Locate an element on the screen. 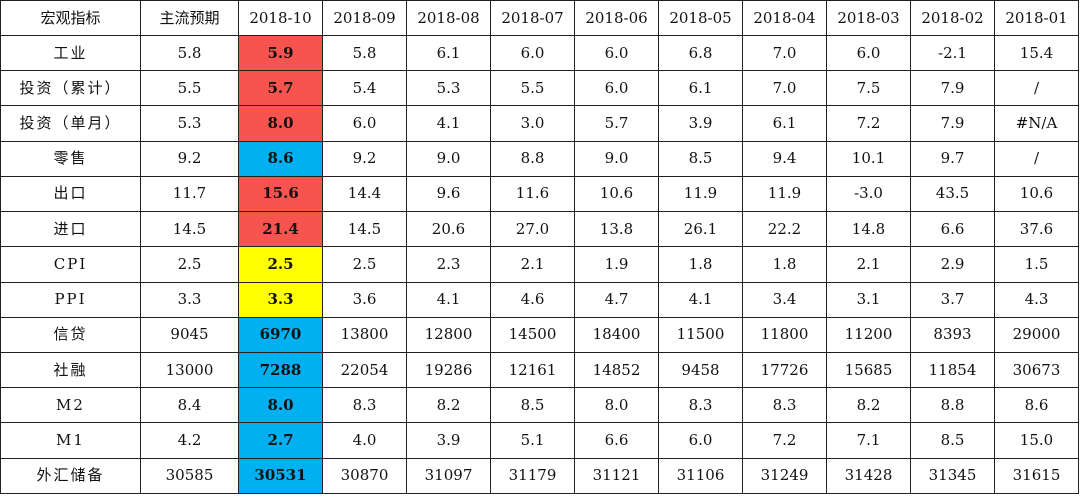 The width and height of the screenshot is (1080, 500). month-value-cell: 9.6 is located at coordinates (448, 194).